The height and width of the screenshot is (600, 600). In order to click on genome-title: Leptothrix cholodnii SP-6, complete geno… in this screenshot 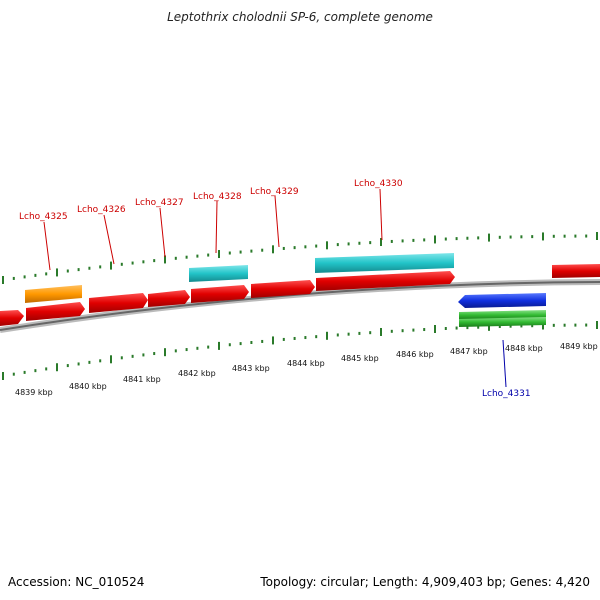, I will do `click(300, 17)`.